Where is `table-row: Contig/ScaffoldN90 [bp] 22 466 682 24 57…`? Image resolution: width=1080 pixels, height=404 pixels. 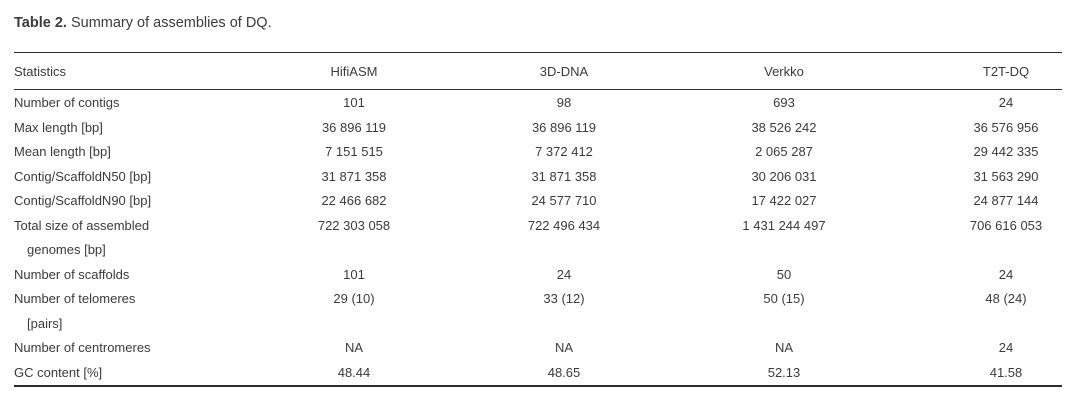 table-row: Contig/ScaffoldN90 [bp] 22 466 682 24 57… is located at coordinates (538, 201).